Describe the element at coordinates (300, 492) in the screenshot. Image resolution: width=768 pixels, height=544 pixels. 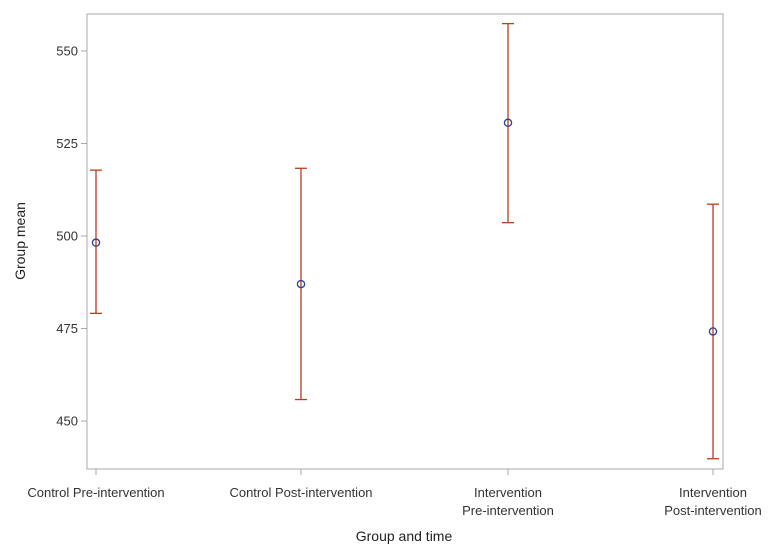
I see `x-tick-label: Control Post-intervention` at that location.